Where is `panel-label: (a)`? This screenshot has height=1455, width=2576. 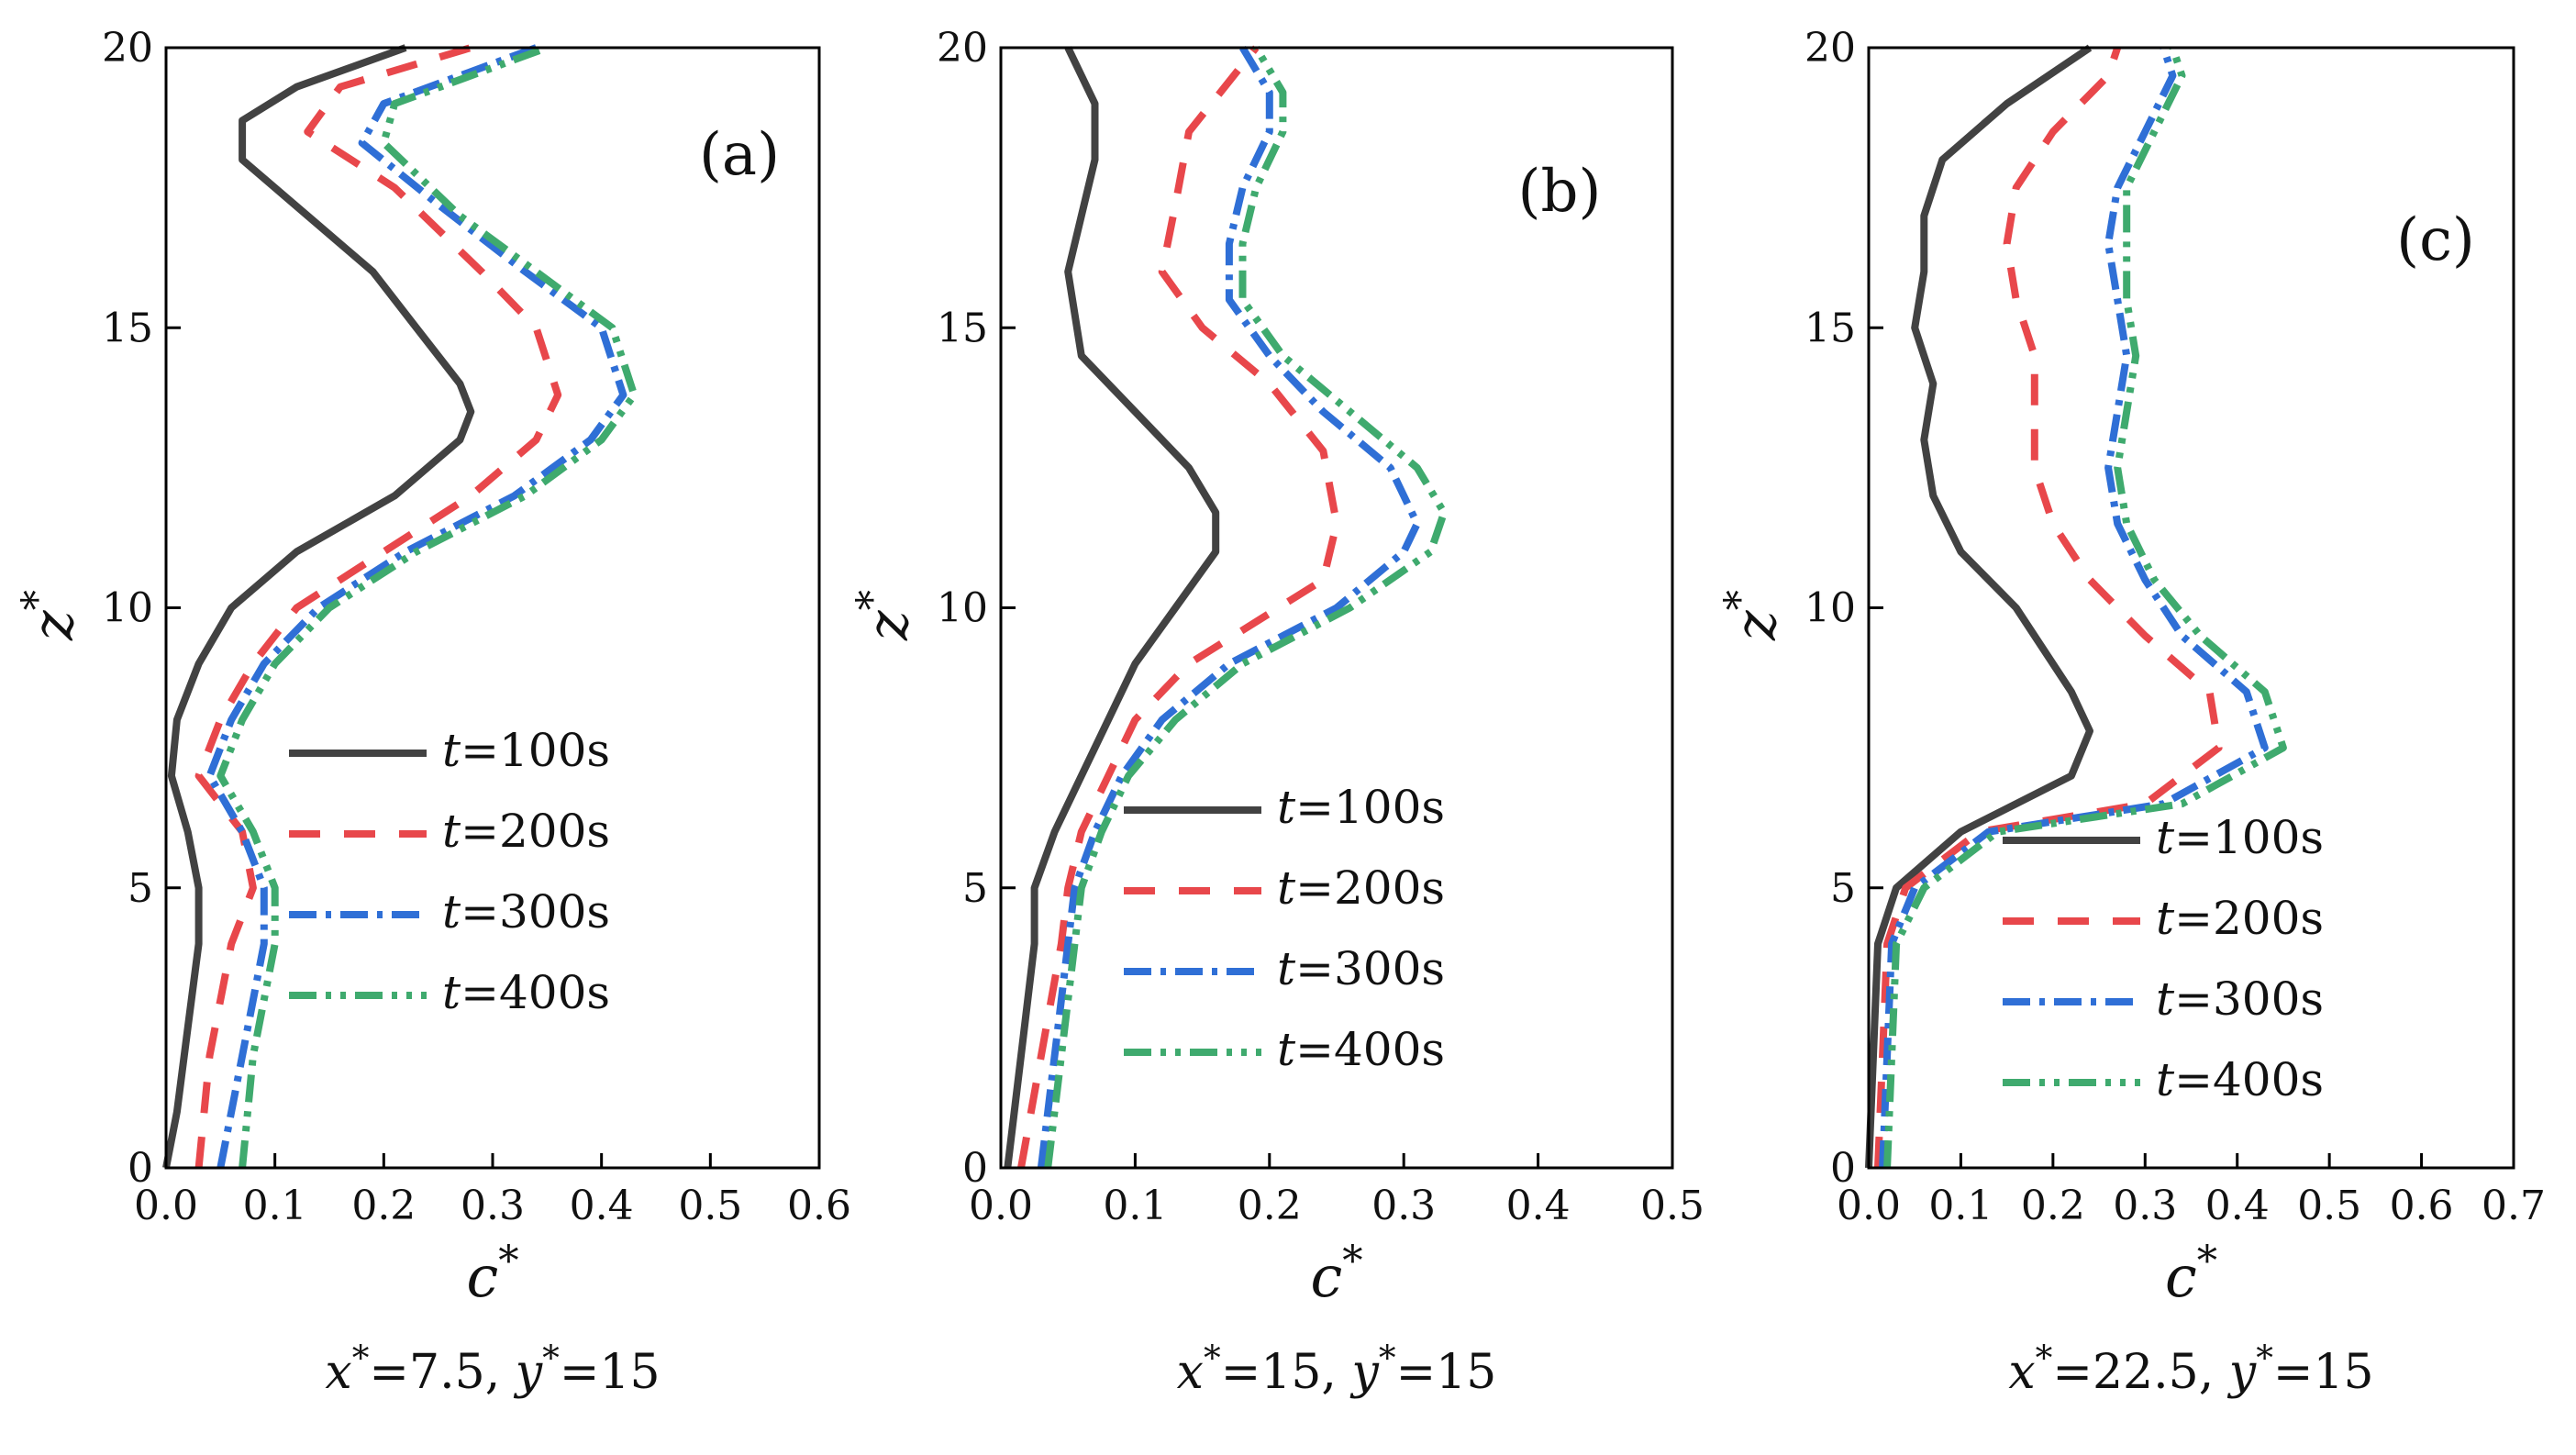
panel-label: (a) is located at coordinates (739, 155).